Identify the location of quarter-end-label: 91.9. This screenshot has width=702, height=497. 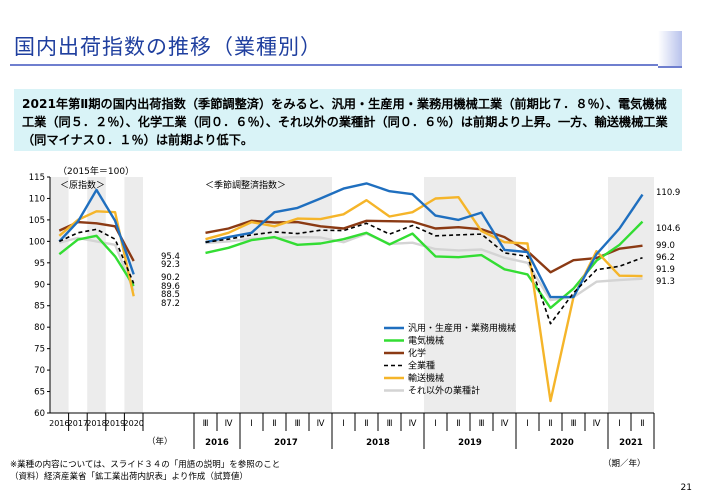
(665, 270).